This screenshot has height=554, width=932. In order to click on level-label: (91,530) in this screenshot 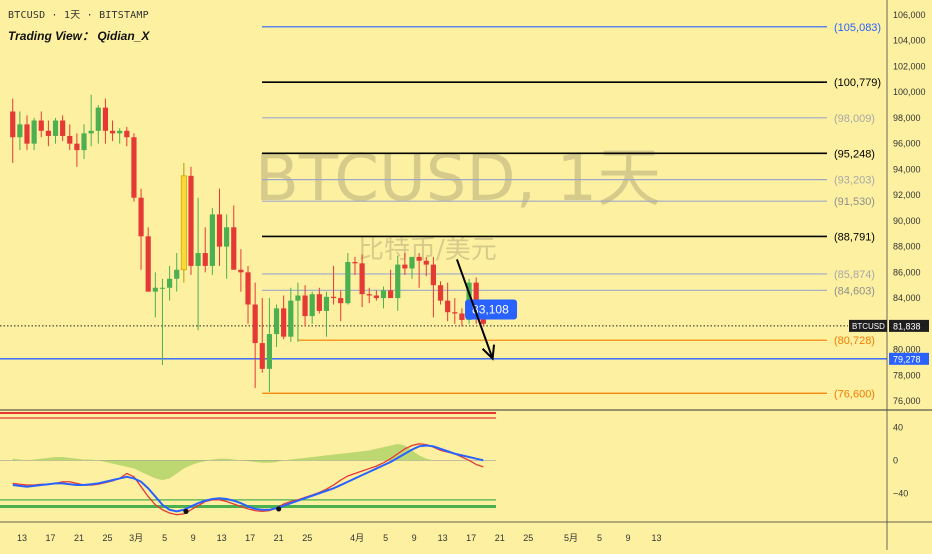, I will do `click(854, 202)`.